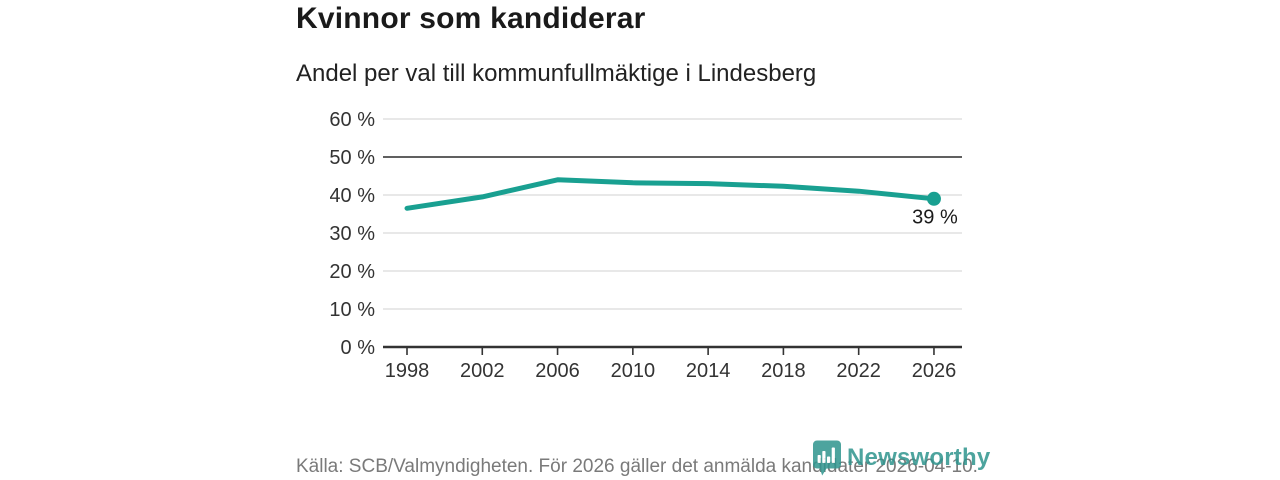 The image size is (1280, 480). I want to click on x-axis-tick-label: 2018, so click(783, 371).